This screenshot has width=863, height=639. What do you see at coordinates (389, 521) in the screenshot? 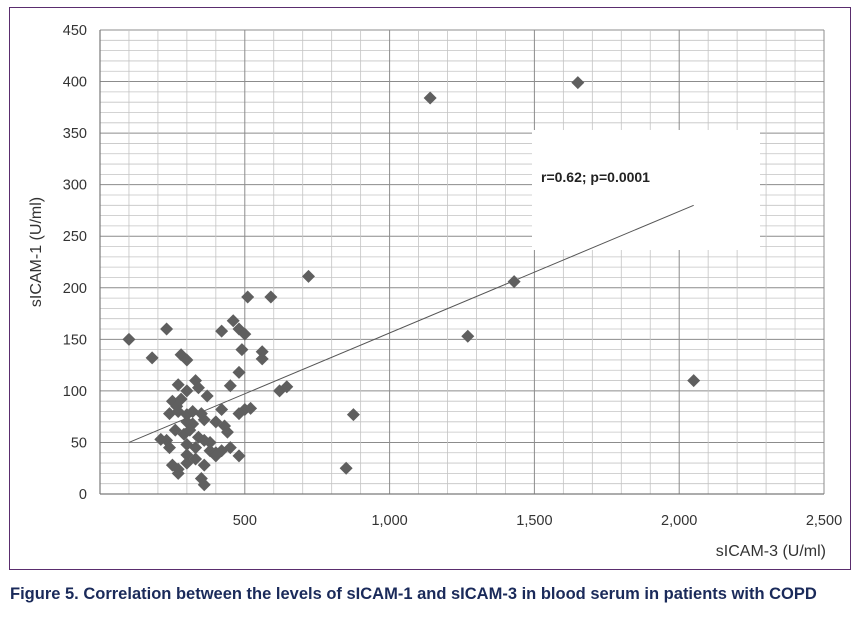
I see `x-tick-label: 1,000` at bounding box center [389, 521].